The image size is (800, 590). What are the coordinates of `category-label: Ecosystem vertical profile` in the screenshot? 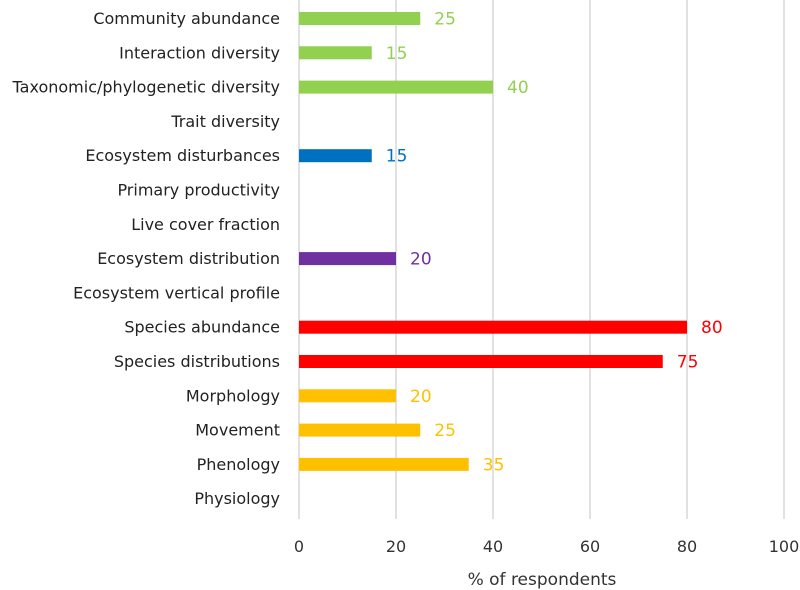 It's located at (176, 292).